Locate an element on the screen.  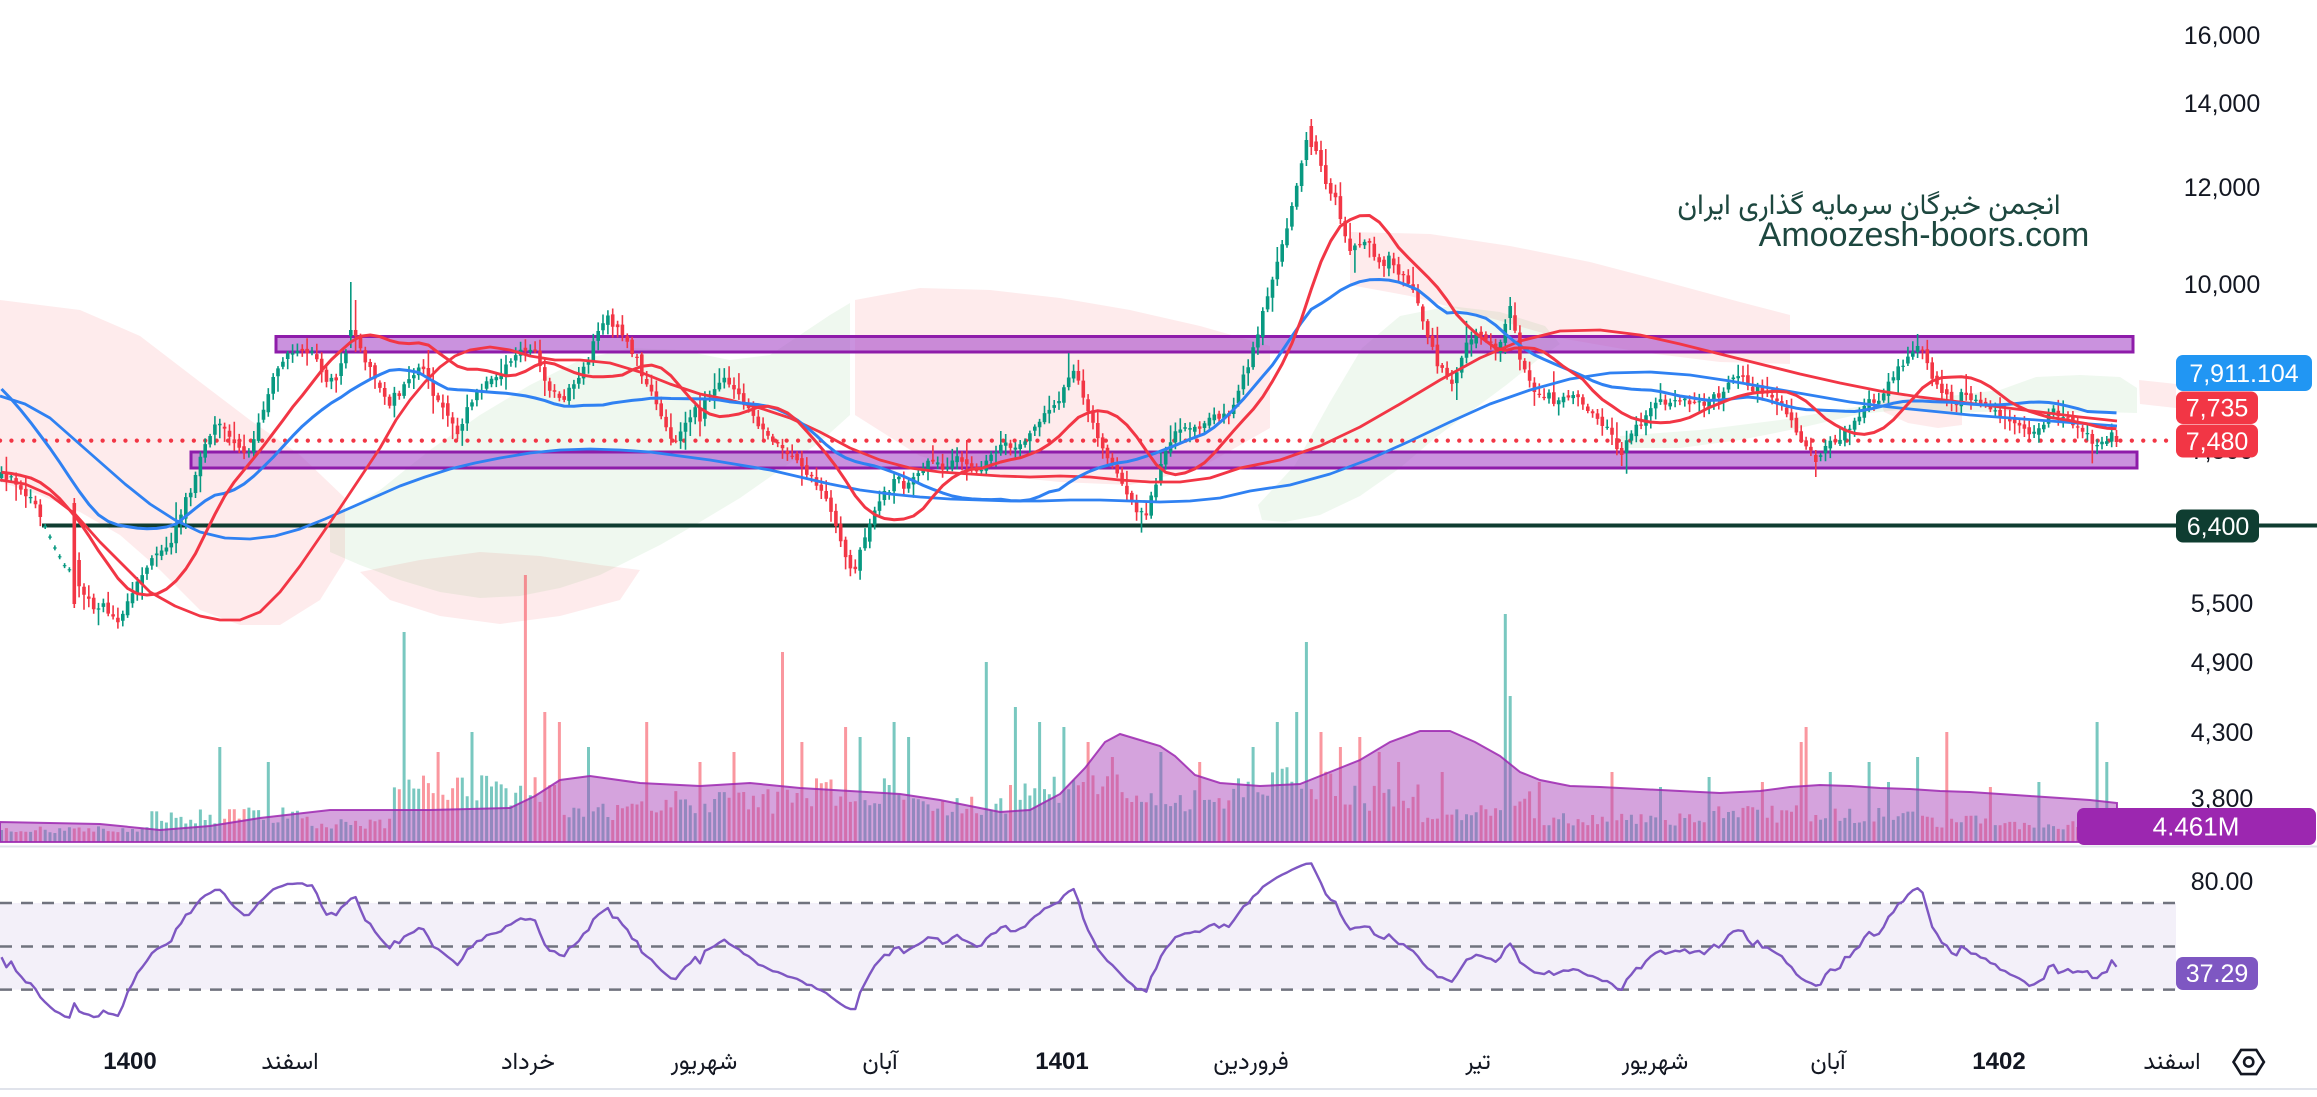
svg-text: Amoozesh-boors.com is located at coordinates (1924, 235).